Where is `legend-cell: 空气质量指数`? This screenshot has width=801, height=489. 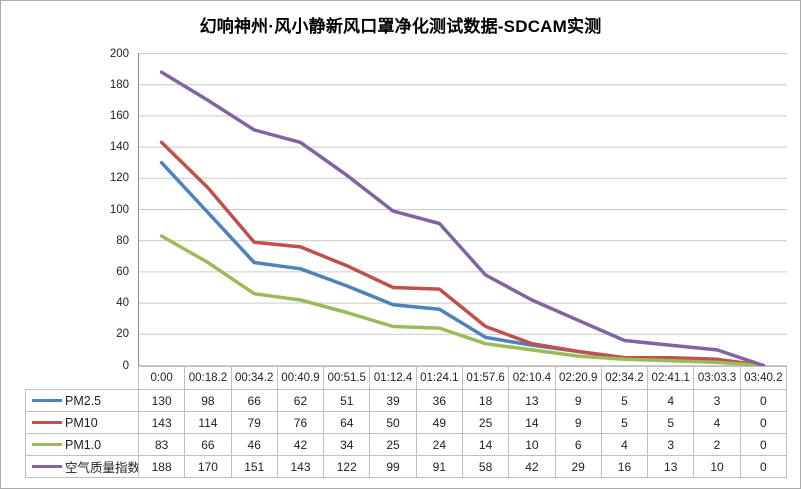
legend-cell: 空气质量指数 is located at coordinates (82, 466).